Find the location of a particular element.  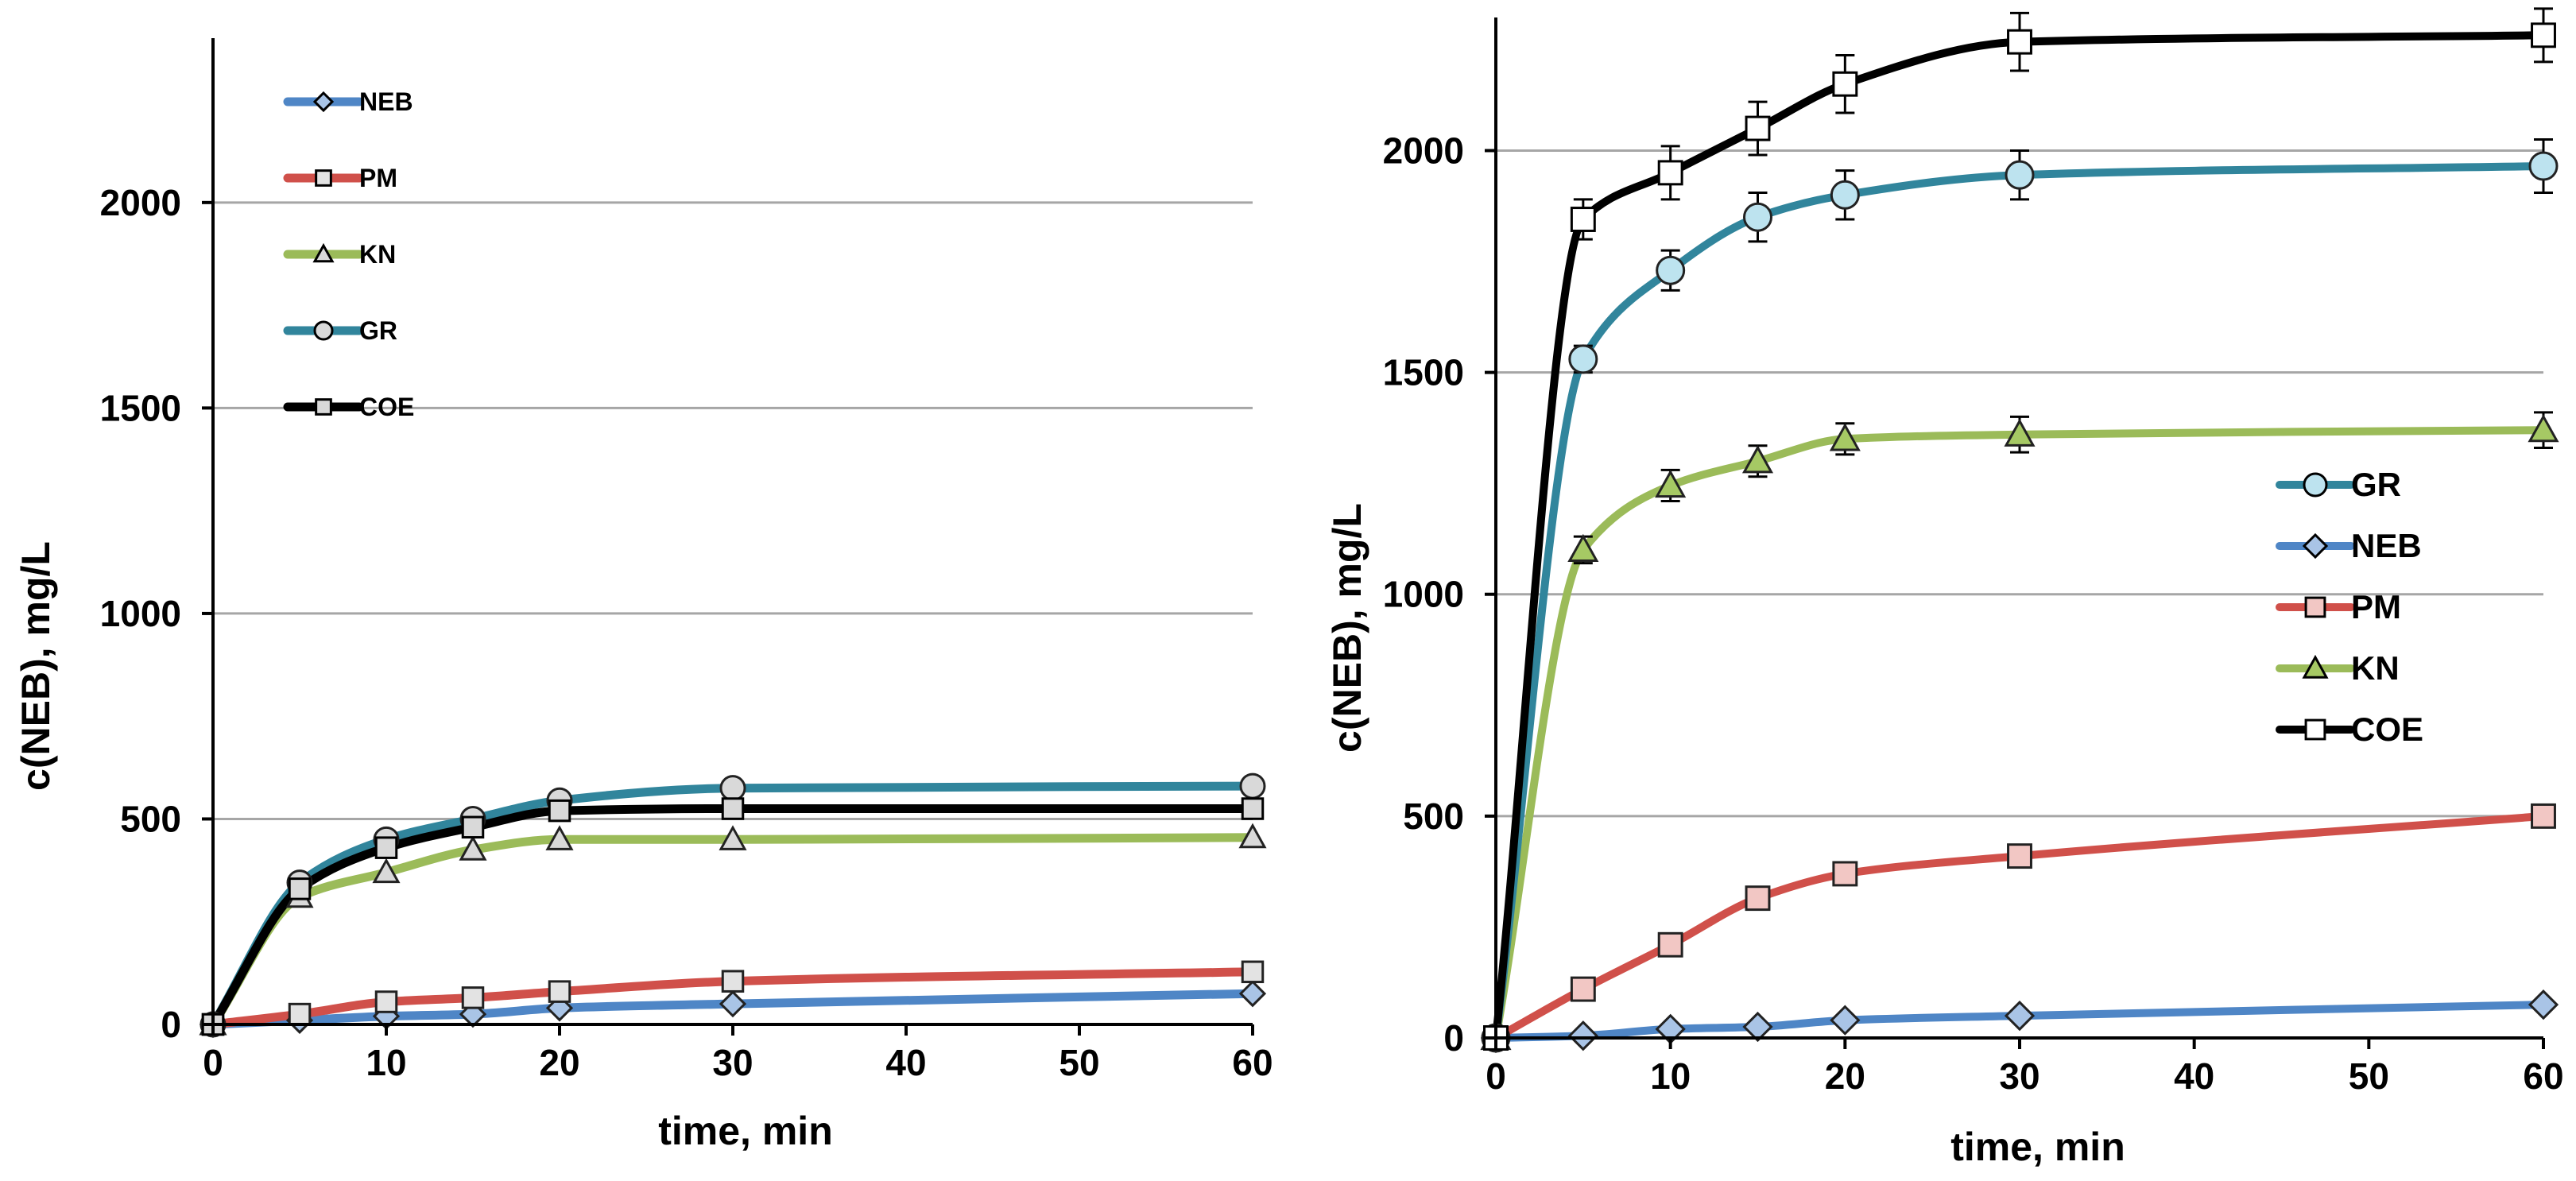

right-legend-item-kn: KN is located at coordinates (2338, 668).